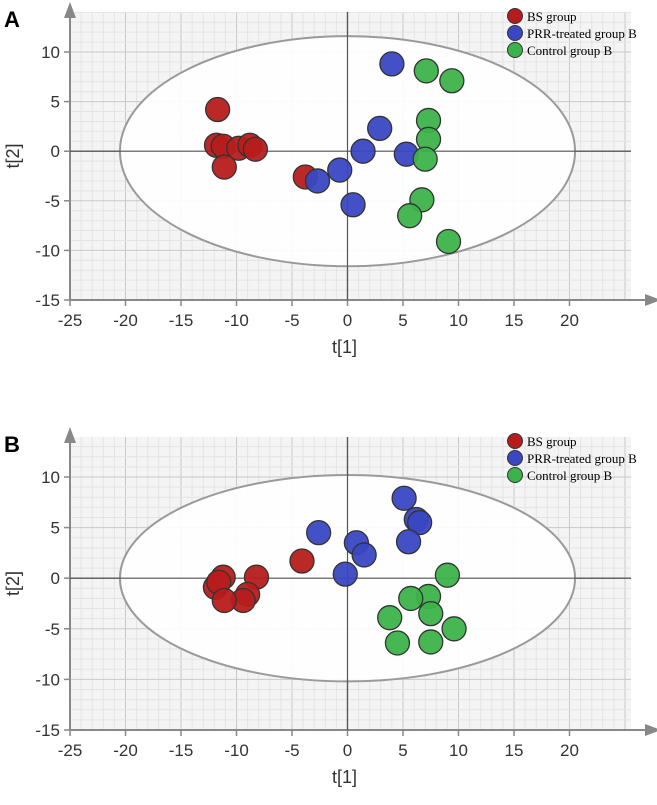  What do you see at coordinates (12, 444) in the screenshot?
I see `panel-label: B` at bounding box center [12, 444].